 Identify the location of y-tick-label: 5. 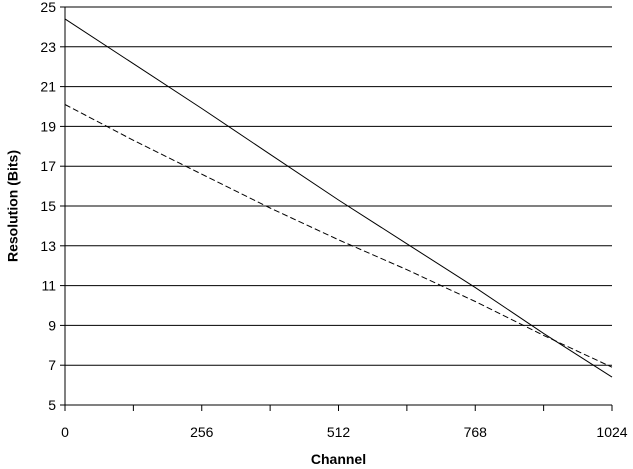
(52, 405).